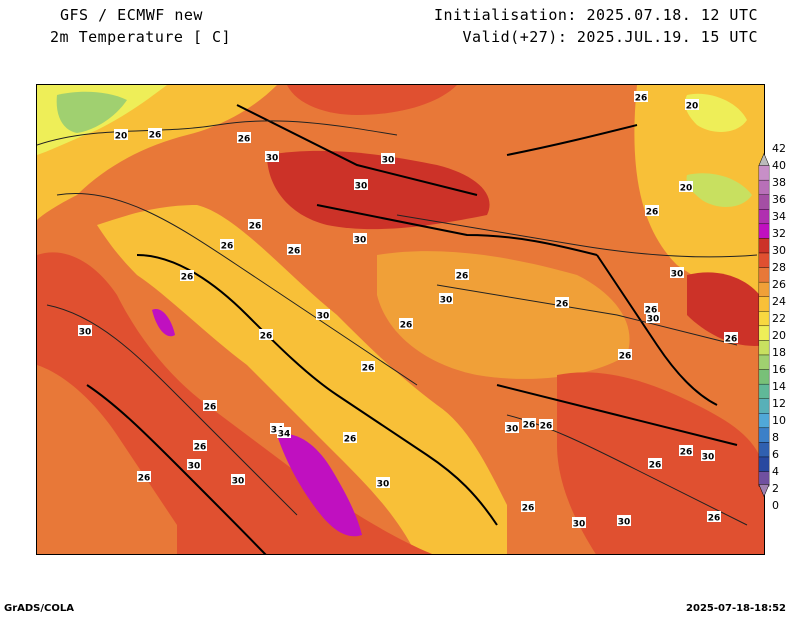 This screenshot has width=800, height=618. I want to click on map-title: GFS / ECMWF new, so click(131, 15).